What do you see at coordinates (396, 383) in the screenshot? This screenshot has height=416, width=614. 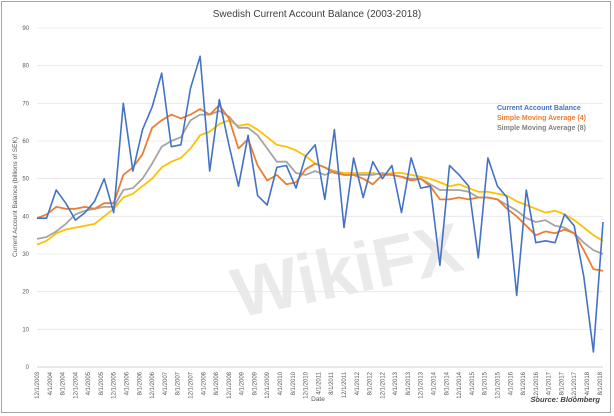 I see `x-tick-label: 4/1/2013` at bounding box center [396, 383].